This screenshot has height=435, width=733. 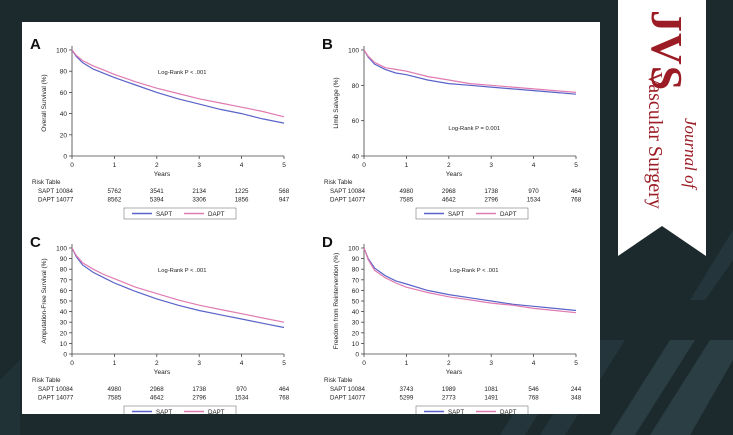 What do you see at coordinates (533, 191) in the screenshot?
I see `risk-value: 970` at bounding box center [533, 191].